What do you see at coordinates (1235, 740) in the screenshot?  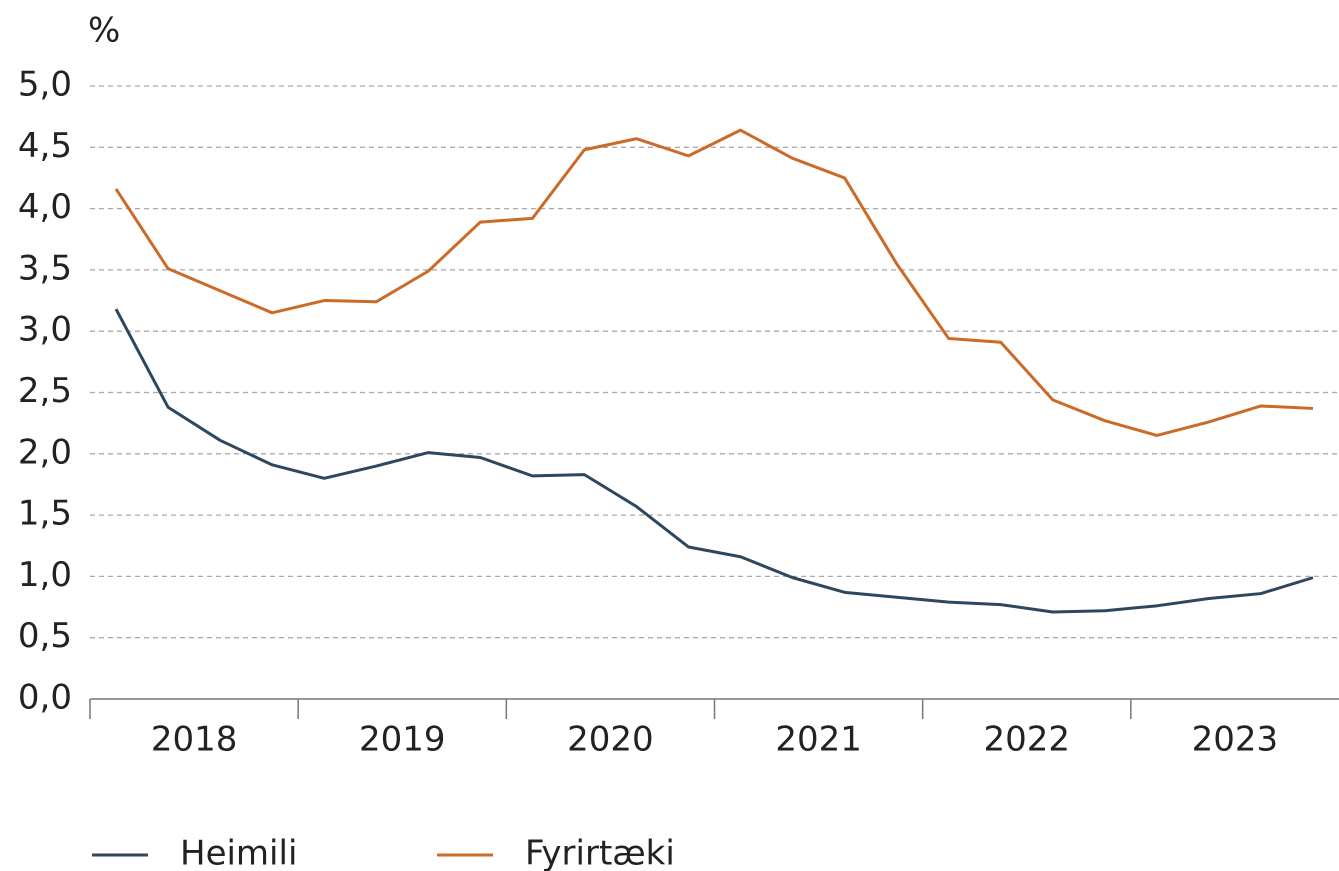 I see `x-tick-label: 2023` at bounding box center [1235, 740].